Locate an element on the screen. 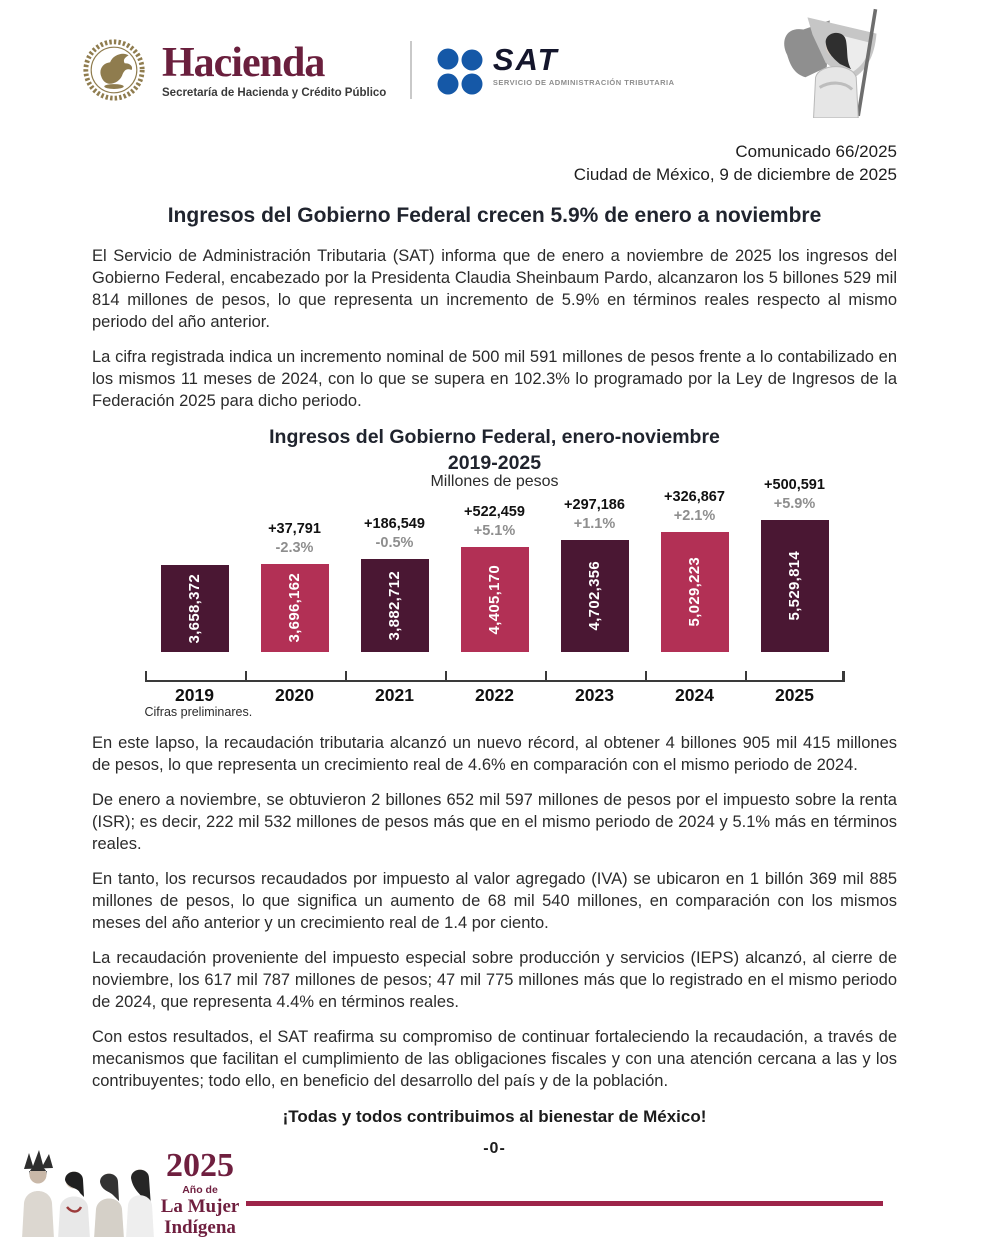 This screenshot has width=989, height=1237. document-footer: 2025 Año de La Mujer Indígena is located at coordinates (494, 1189).